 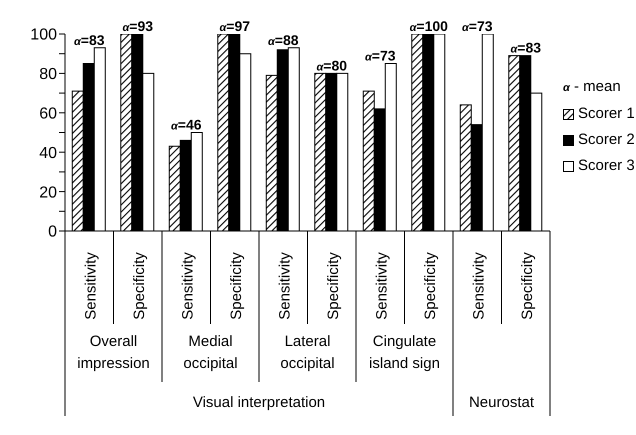 I want to click on text: Visual interpretation, so click(x=259, y=402).